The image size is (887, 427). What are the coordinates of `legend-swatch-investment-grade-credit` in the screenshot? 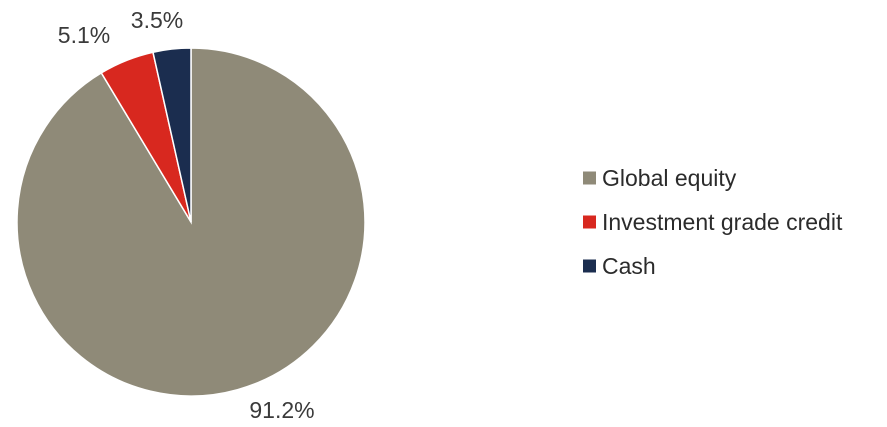 It's located at (589, 222).